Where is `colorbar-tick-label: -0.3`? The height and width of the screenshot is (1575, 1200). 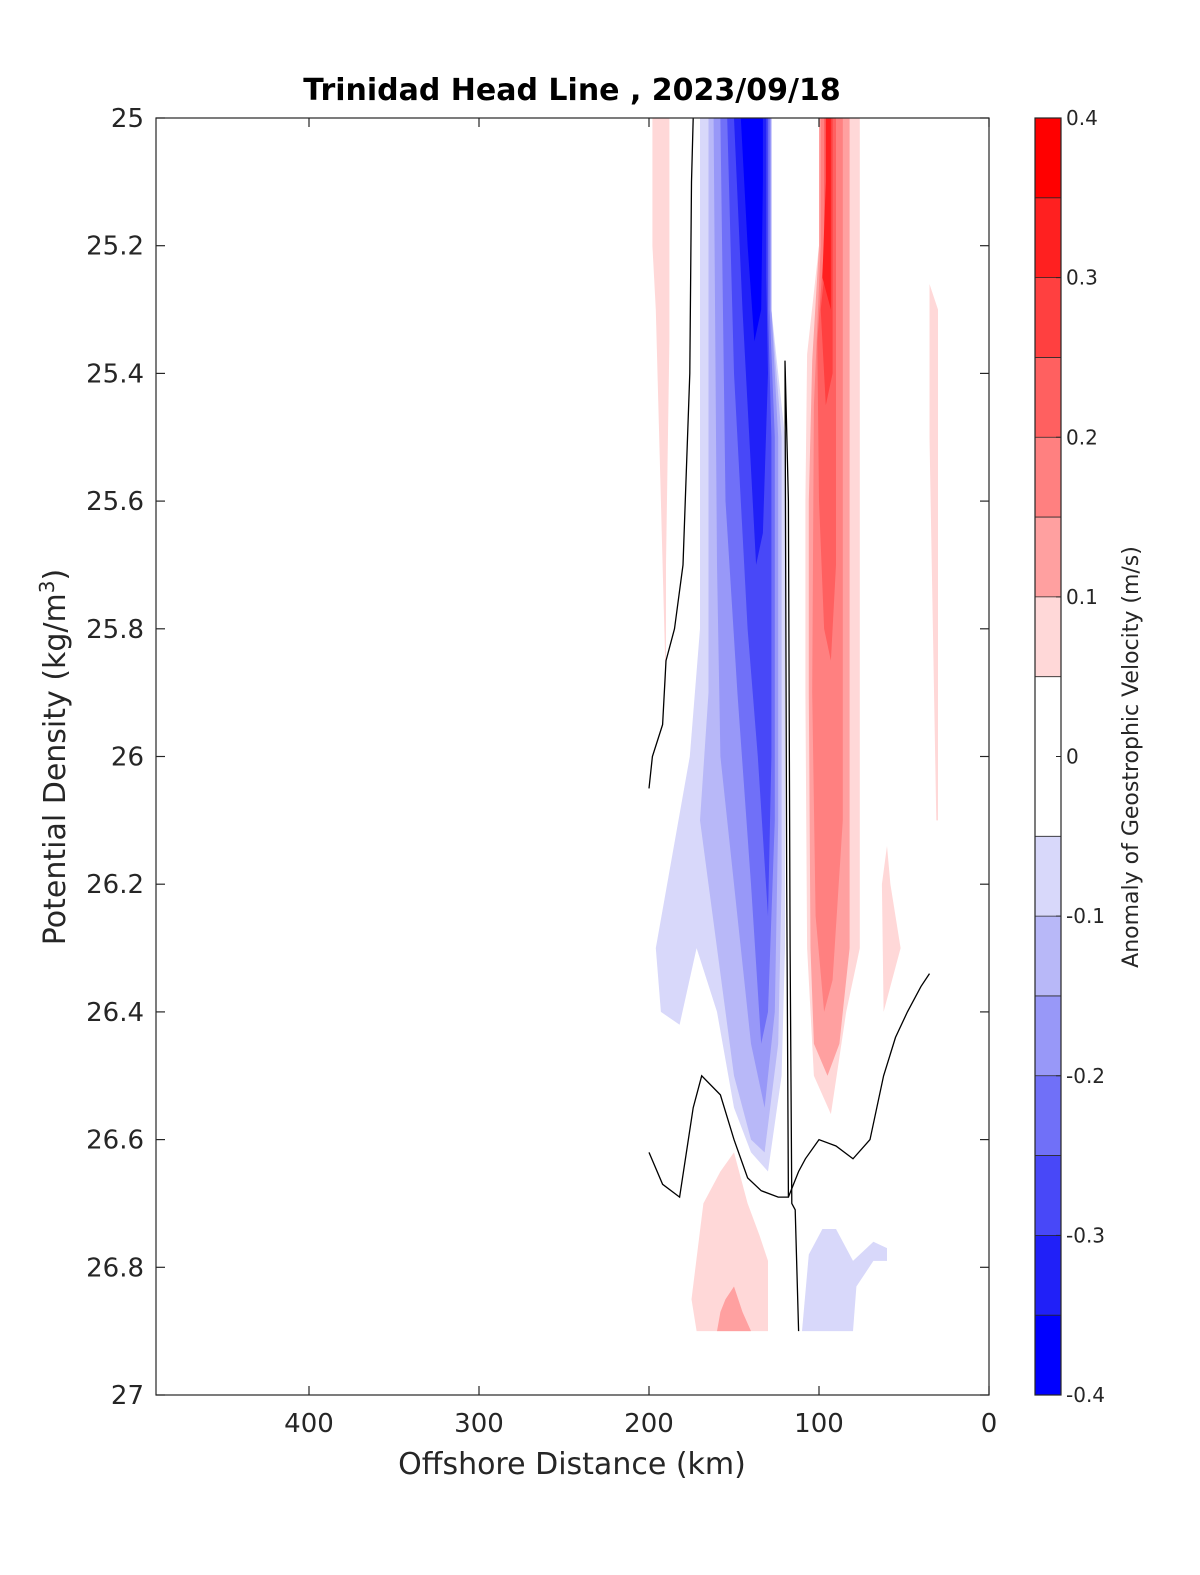
colorbar-tick-label: -0.3 is located at coordinates (1085, 1235).